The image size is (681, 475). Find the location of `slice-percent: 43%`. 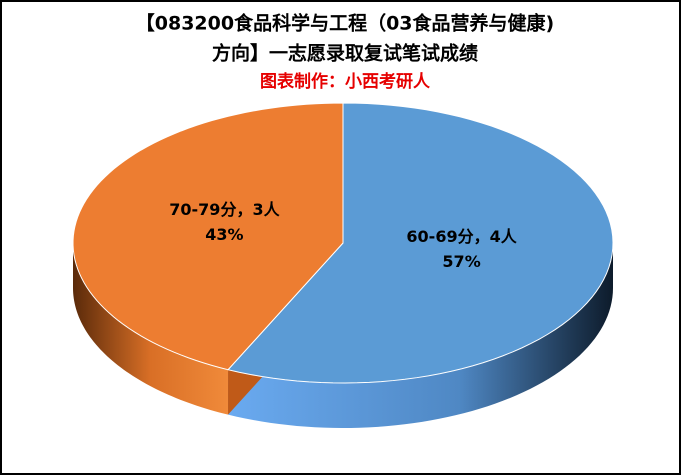

slice-percent: 43% is located at coordinates (224, 234).